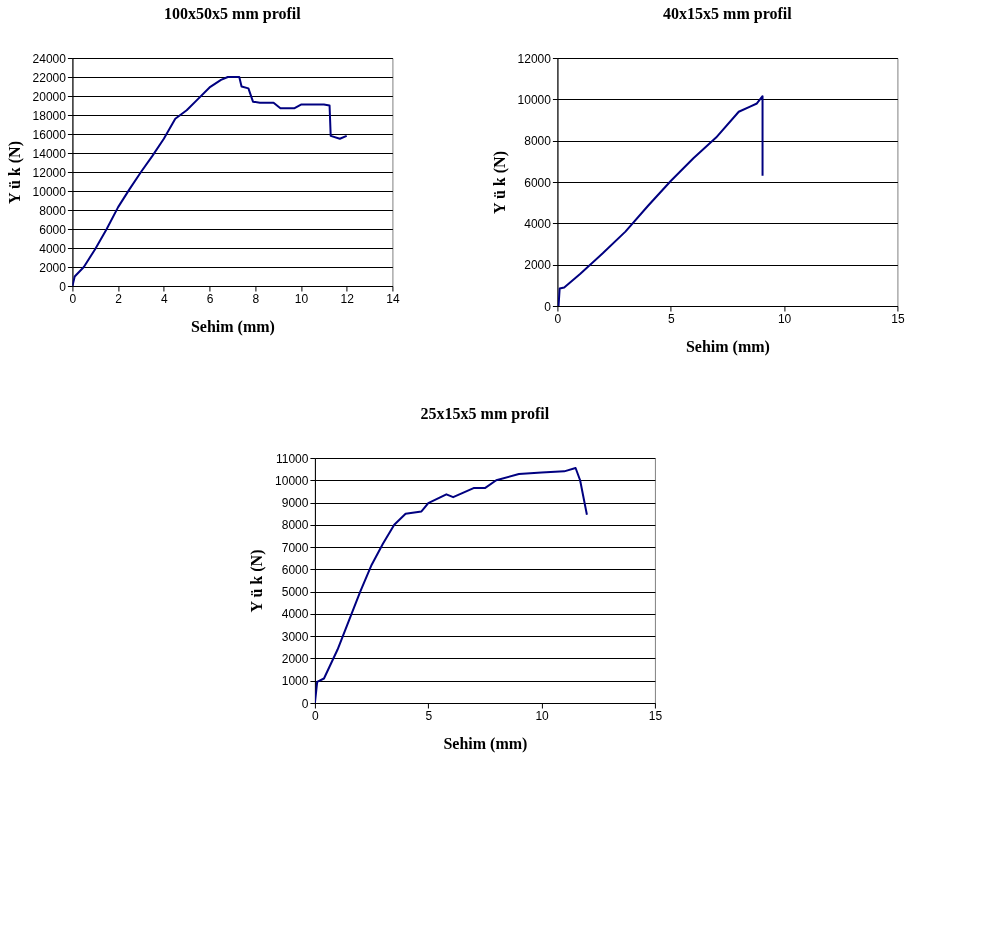 The height and width of the screenshot is (939, 1004). Describe the element at coordinates (119, 298) in the screenshot. I see `x-tick-label: 2` at that location.